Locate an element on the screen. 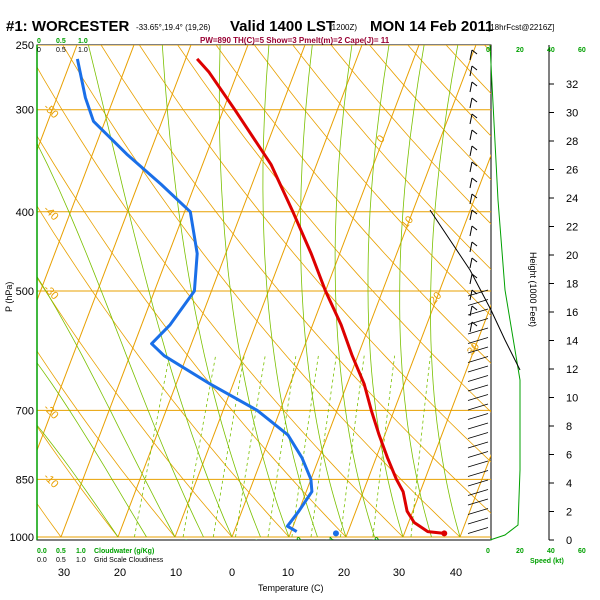 This screenshot has width=600, height=600. pressure-tick-700: 700 is located at coordinates (25, 411).